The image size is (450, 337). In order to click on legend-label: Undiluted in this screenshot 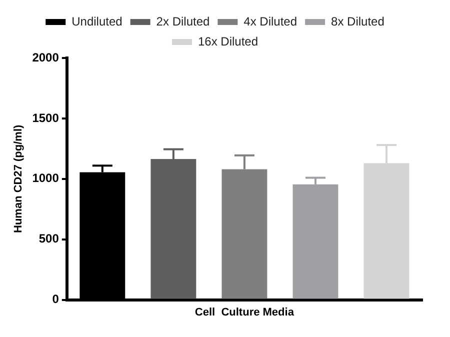, I will do `click(97, 21)`.